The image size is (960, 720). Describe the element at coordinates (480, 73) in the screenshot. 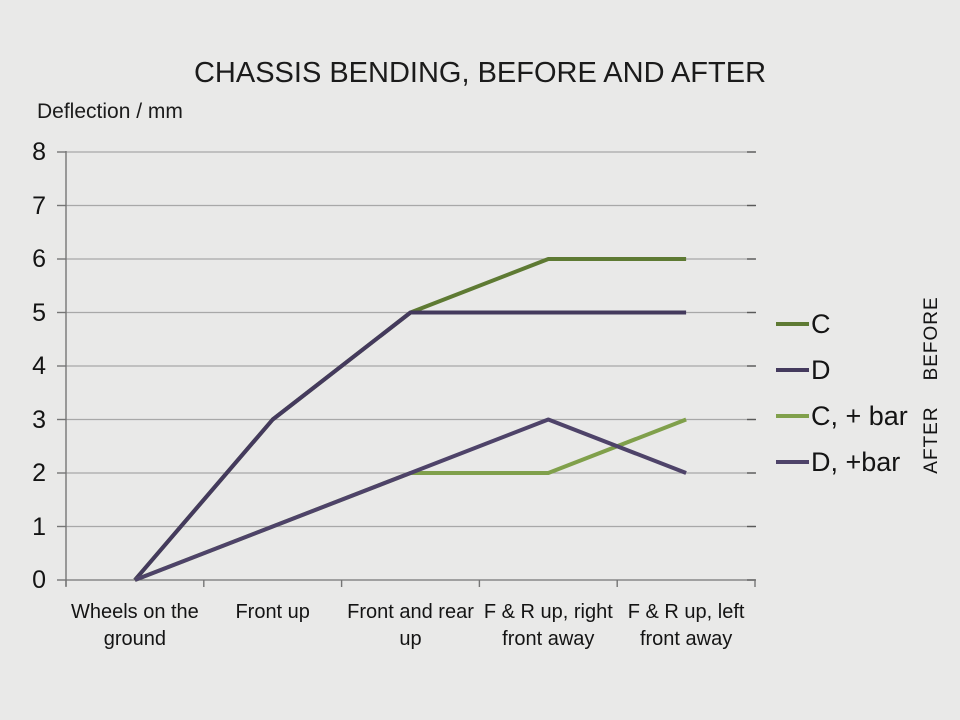

I see `chart-title: CHASSIS BENDING, BEFORE AND AFTER` at that location.